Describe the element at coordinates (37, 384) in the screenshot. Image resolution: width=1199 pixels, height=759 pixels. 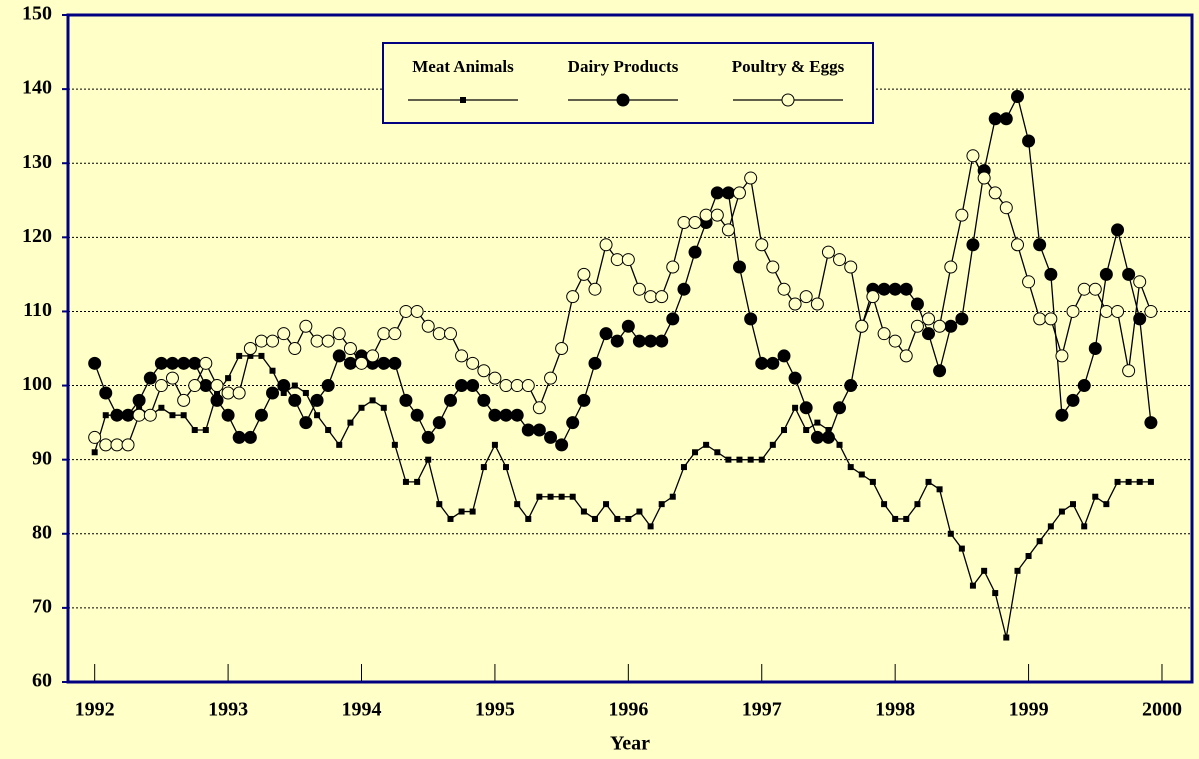
I see `y-tick-label: 100` at that location.